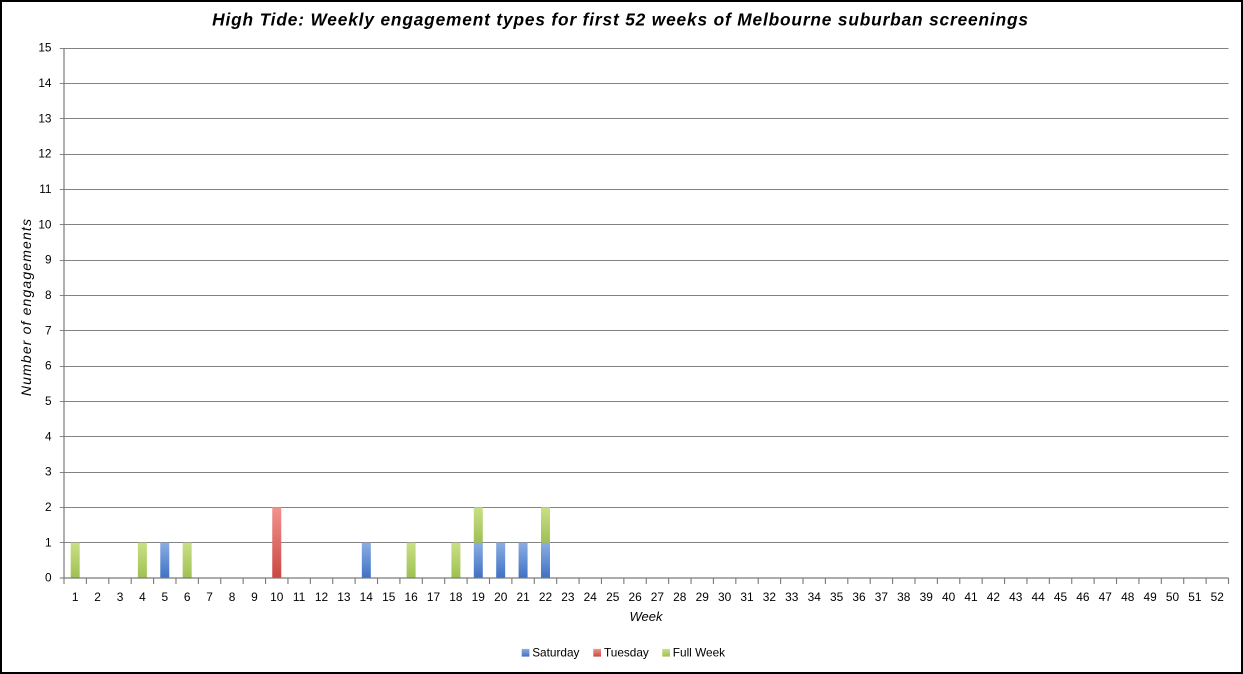 The image size is (1243, 674). What do you see at coordinates (1218, 597) in the screenshot?
I see `svg-text: 52` at bounding box center [1218, 597].